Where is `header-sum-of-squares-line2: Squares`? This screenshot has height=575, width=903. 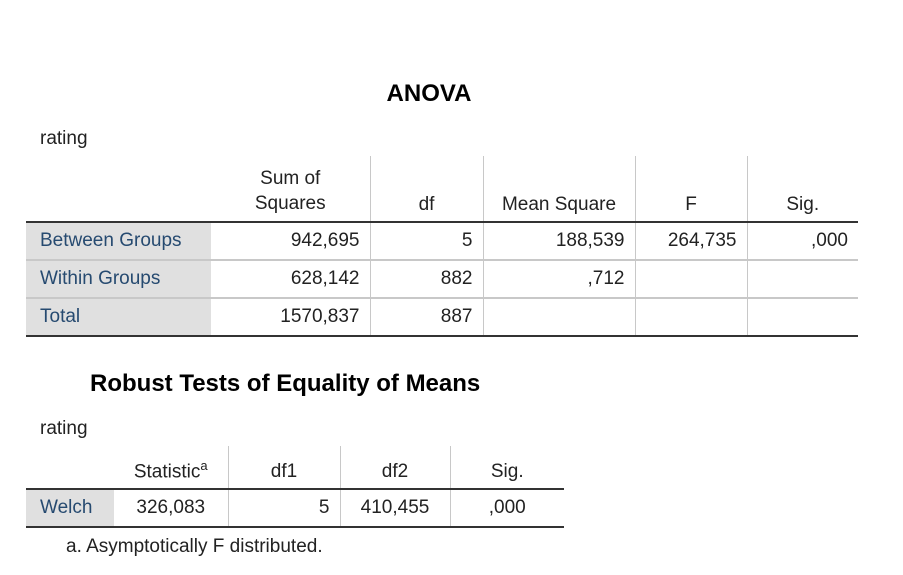 header-sum-of-squares-line2: Squares is located at coordinates (290, 203).